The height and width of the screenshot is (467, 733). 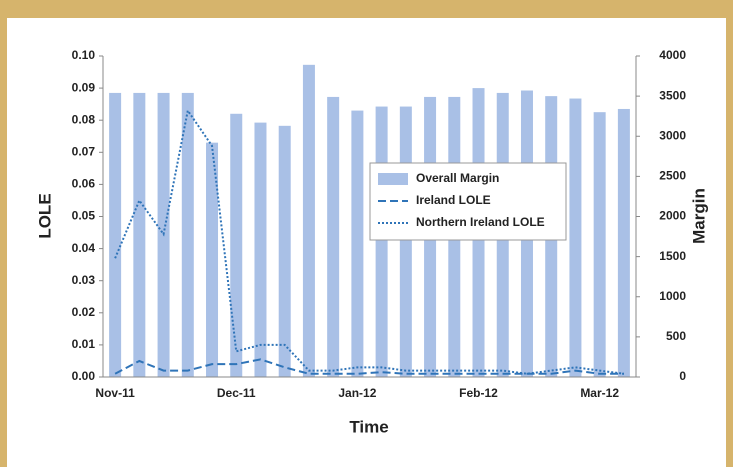 What do you see at coordinates (115, 393) in the screenshot?
I see `x-tick-label: Nov-11` at bounding box center [115, 393].